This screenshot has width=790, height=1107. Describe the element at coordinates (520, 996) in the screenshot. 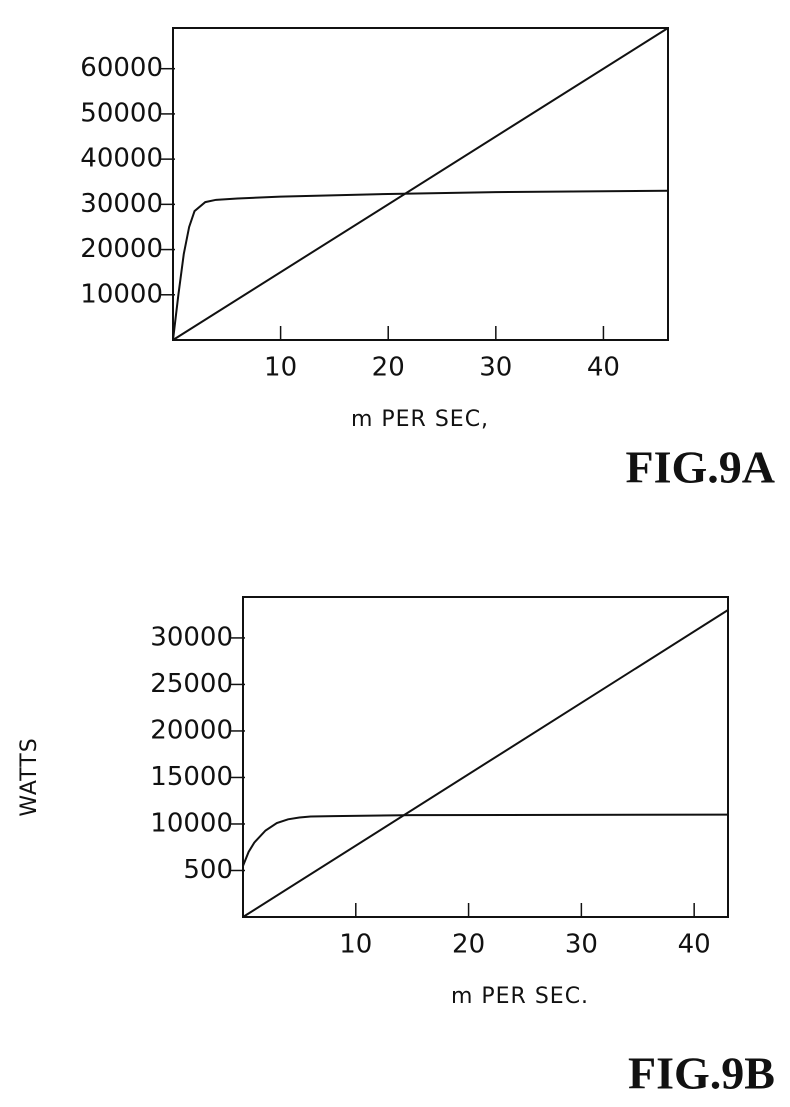

I see `x-axis-label: m PER SEC.` at that location.